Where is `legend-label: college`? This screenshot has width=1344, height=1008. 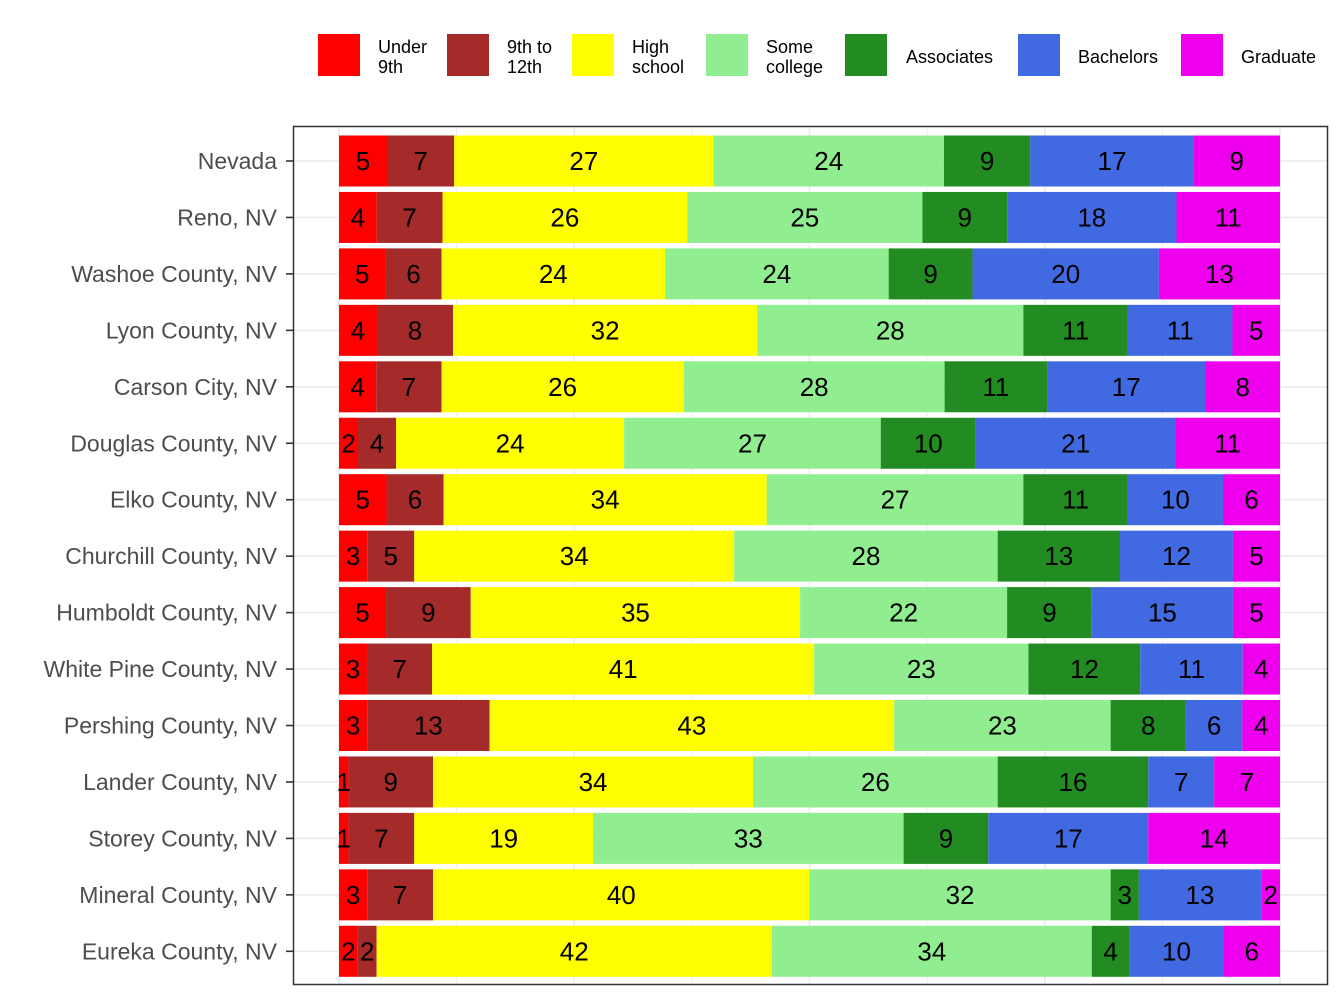 legend-label: college is located at coordinates (794, 67).